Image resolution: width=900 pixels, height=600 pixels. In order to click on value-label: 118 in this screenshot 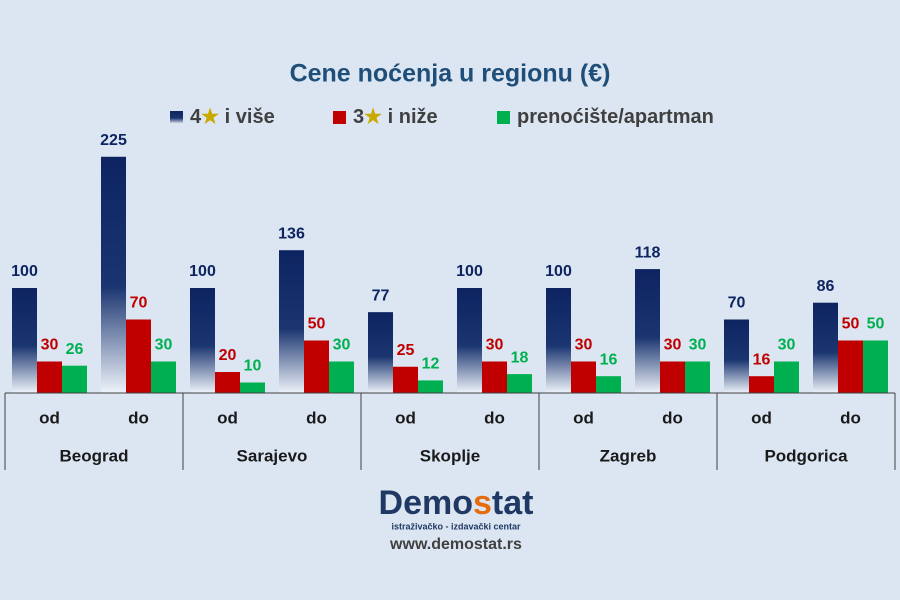, I will do `click(648, 252)`.